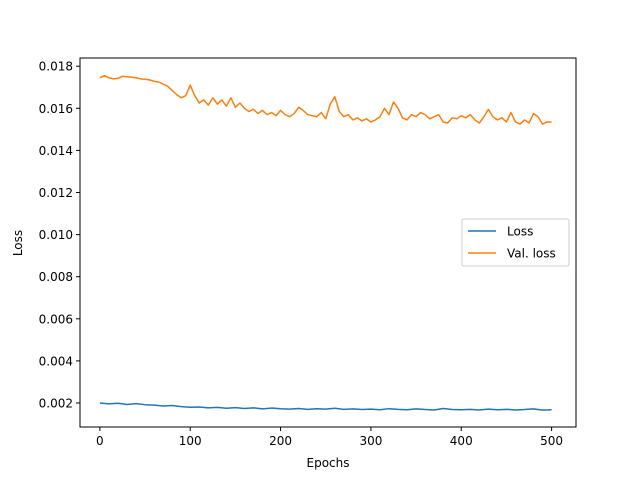  Describe the element at coordinates (56, 404) in the screenshot. I see `y-tick-label: 0.002` at that location.